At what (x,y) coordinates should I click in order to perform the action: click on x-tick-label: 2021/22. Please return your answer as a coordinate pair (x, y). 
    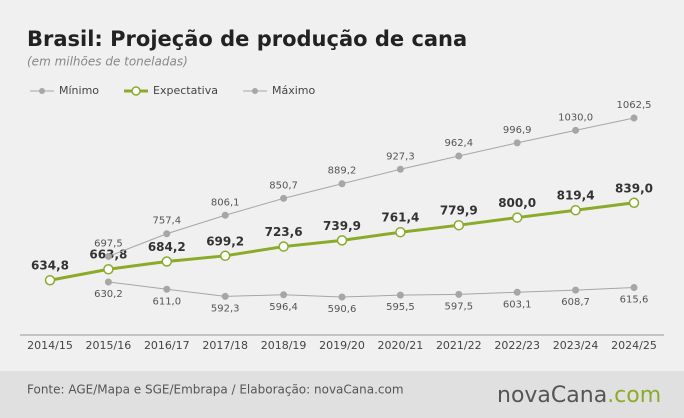
    Looking at the image, I should click on (459, 345).